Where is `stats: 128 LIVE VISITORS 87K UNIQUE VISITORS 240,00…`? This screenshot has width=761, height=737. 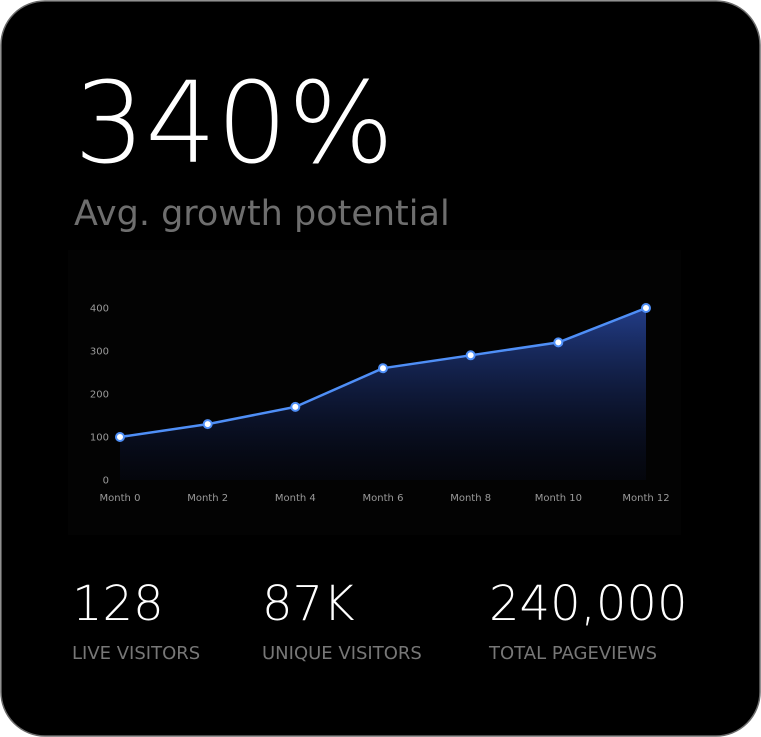
stats: 128 LIVE VISITORS 87K UNIQUE VISITORS 240,00… is located at coordinates (380, 620).